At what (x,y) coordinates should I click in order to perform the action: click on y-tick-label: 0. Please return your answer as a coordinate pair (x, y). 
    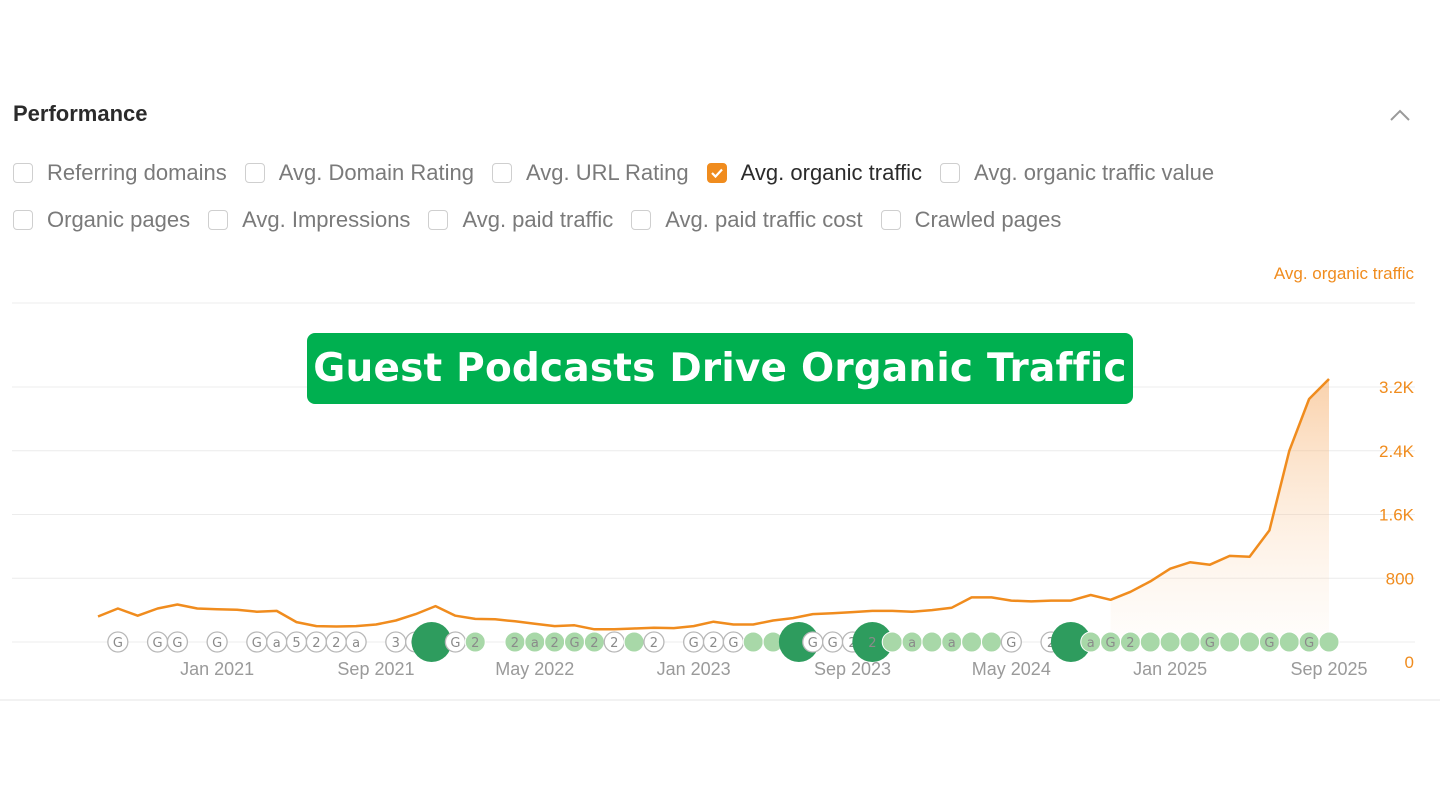
    Looking at the image, I should click on (1409, 662).